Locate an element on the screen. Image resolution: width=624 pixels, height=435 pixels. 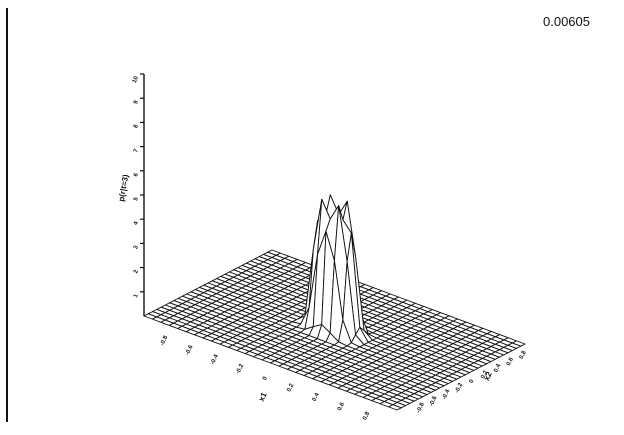
x1-axis-label: x1 is located at coordinates (263, 396).